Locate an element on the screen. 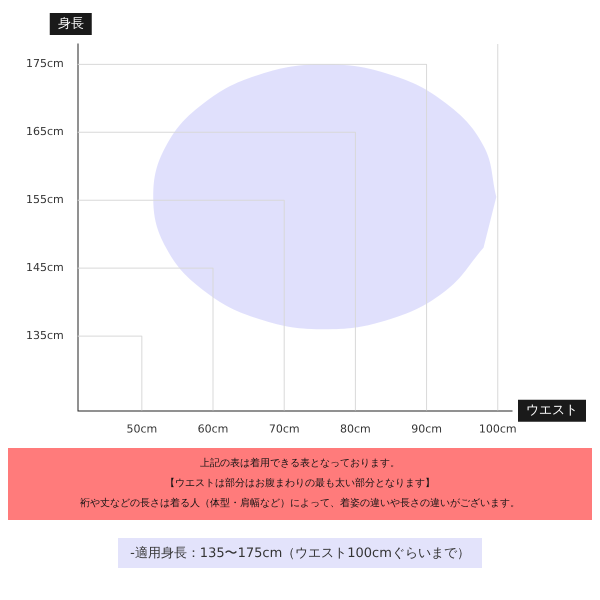 This screenshot has width=600, height=600. y-tick-label: 165cm is located at coordinates (45, 131).